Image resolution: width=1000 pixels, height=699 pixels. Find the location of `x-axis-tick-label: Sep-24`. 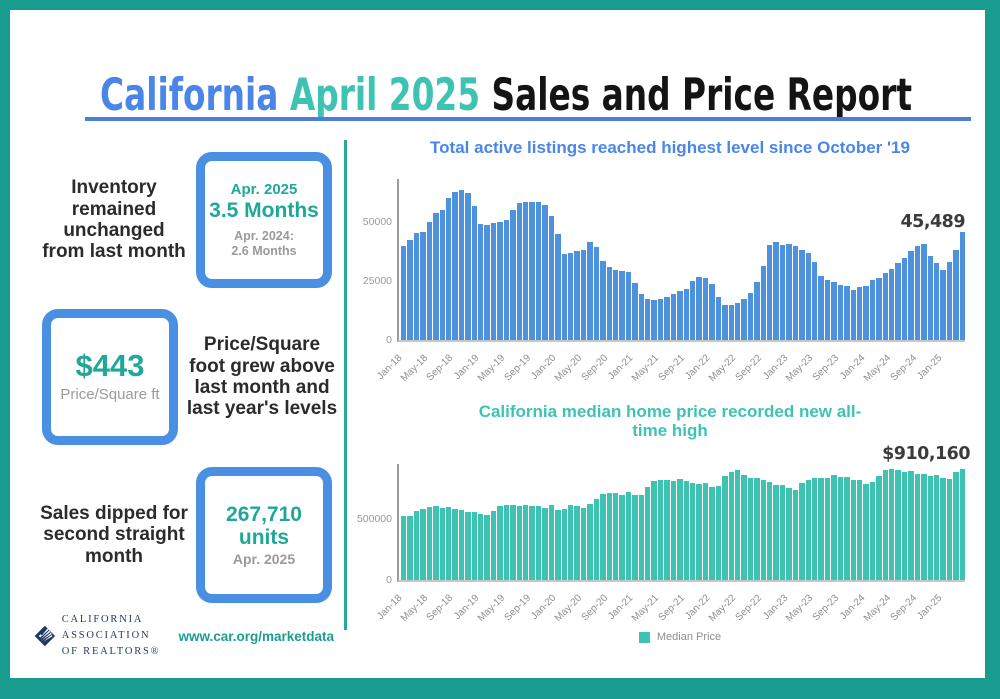

x-axis-tick-label: Sep-24 is located at coordinates (903, 368).